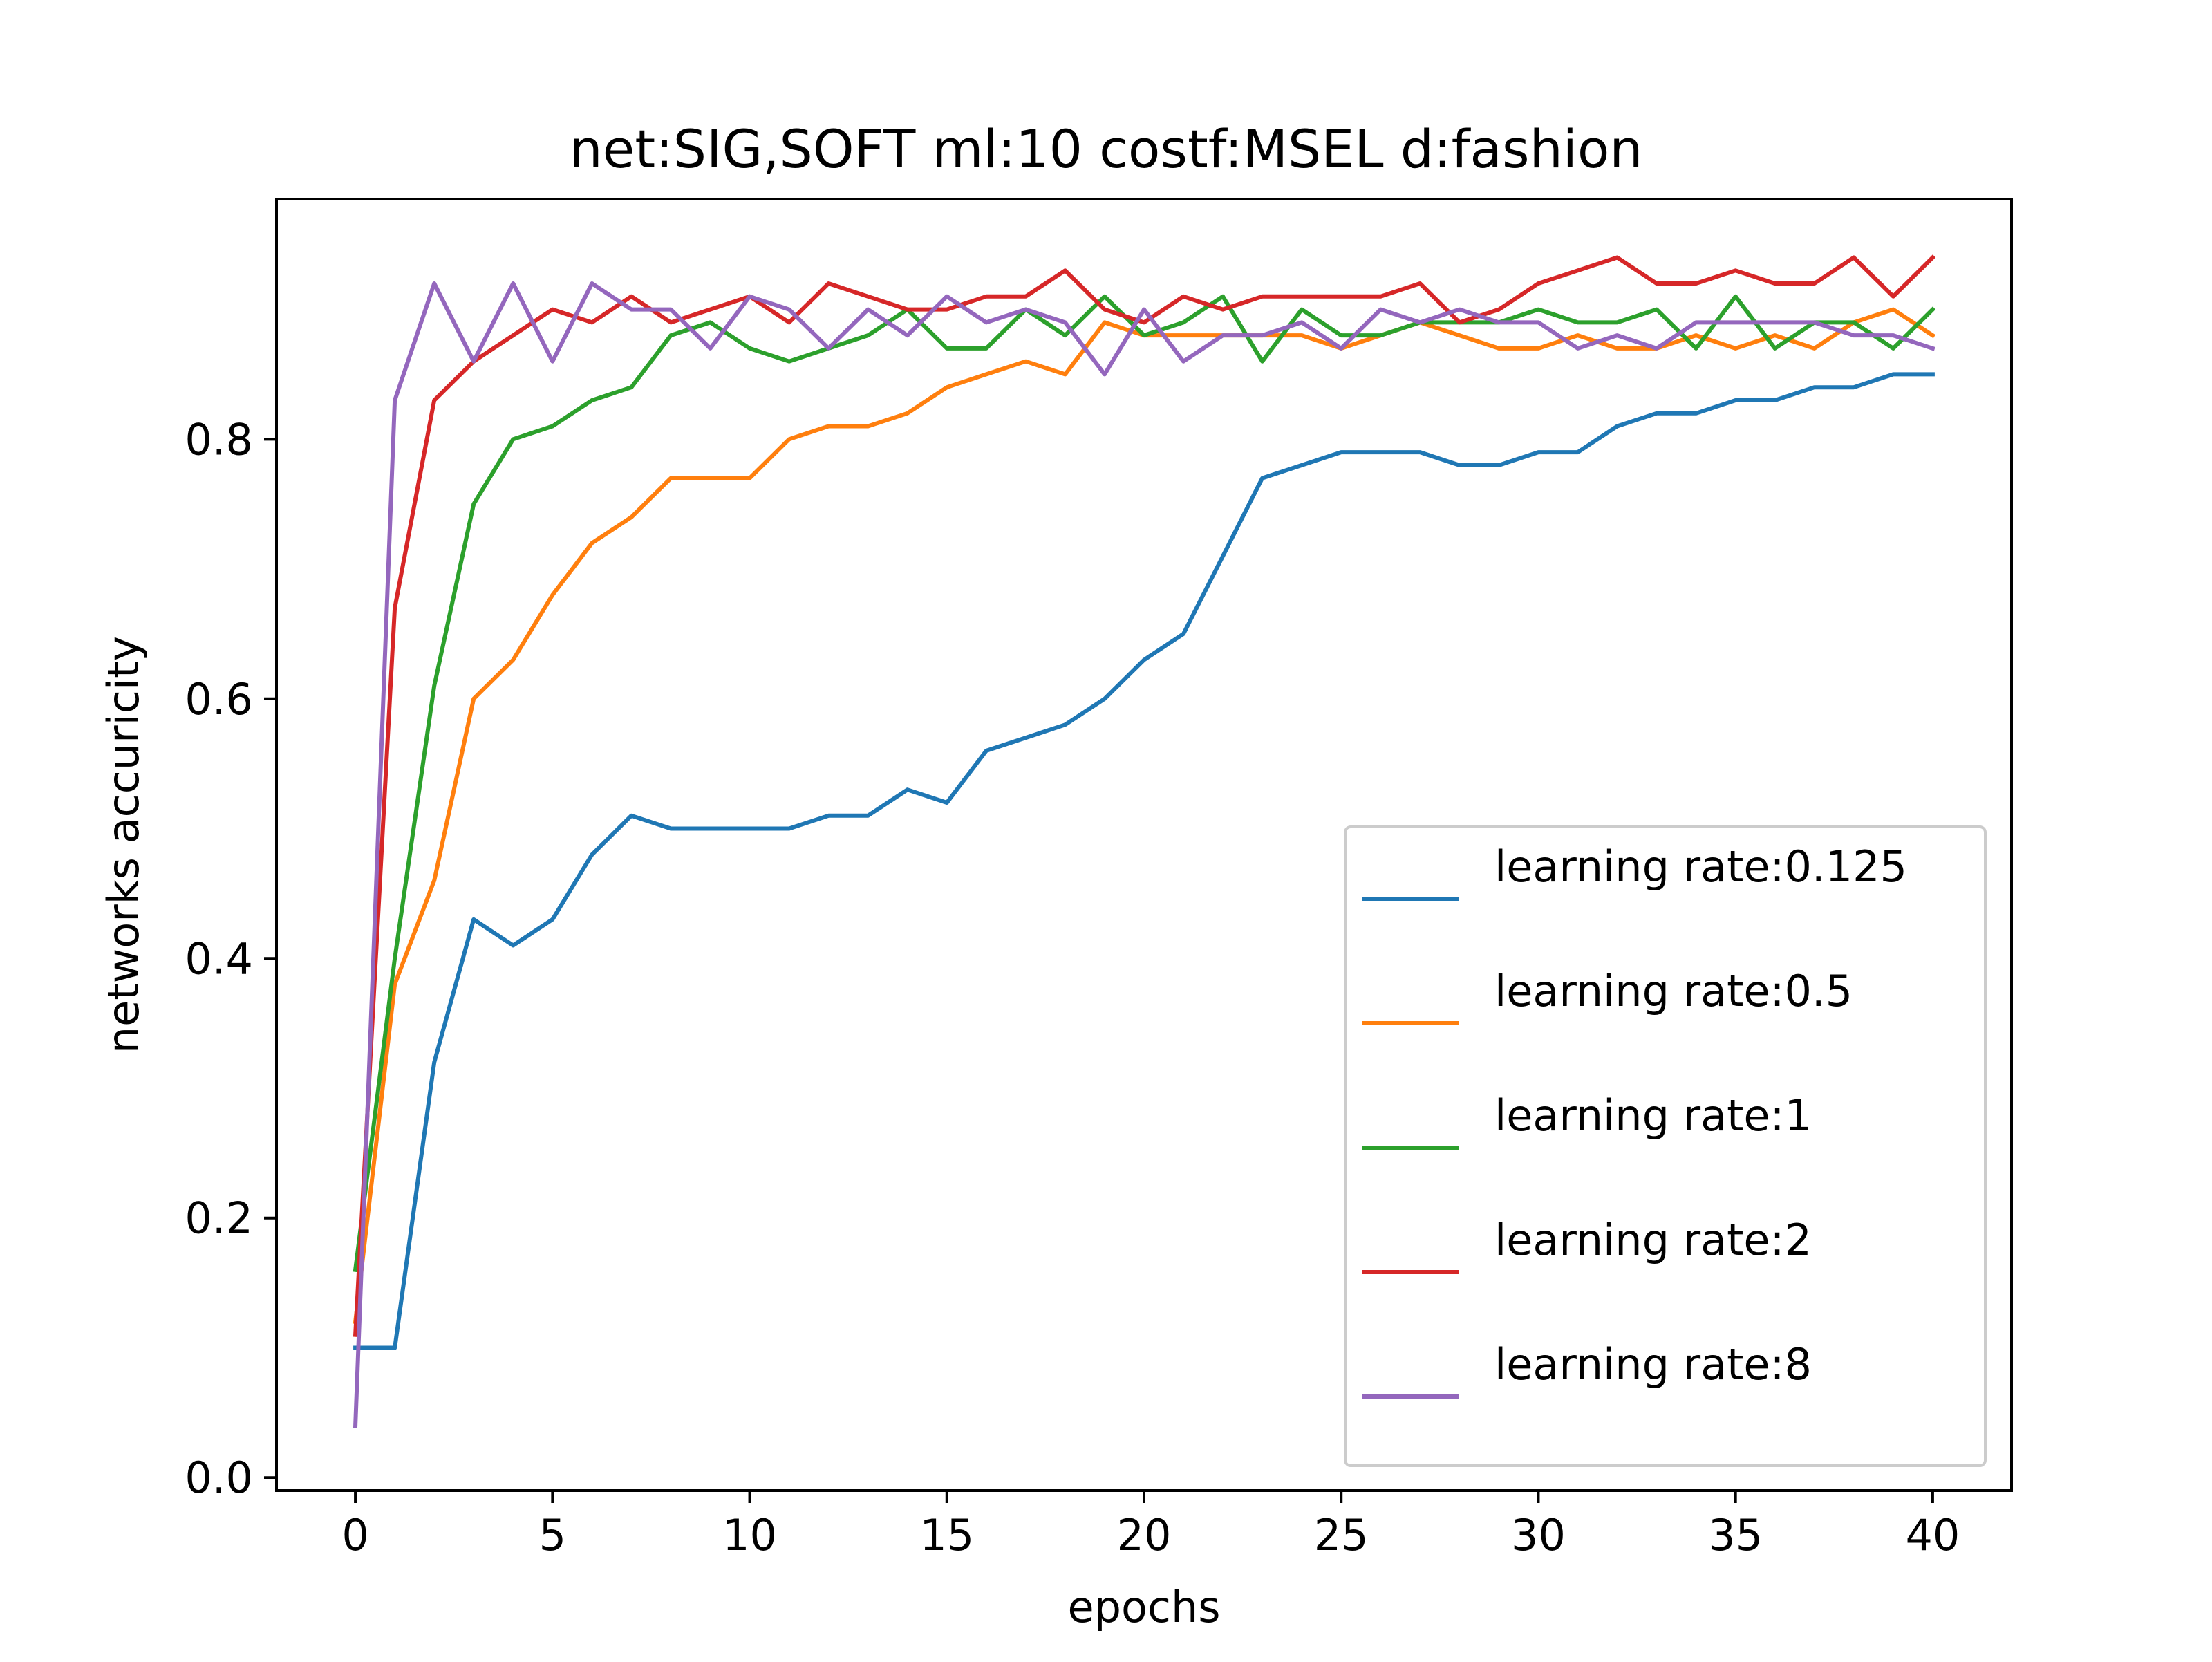  I want to click on legend-label: learning rate:0.125, so click(1700, 866).